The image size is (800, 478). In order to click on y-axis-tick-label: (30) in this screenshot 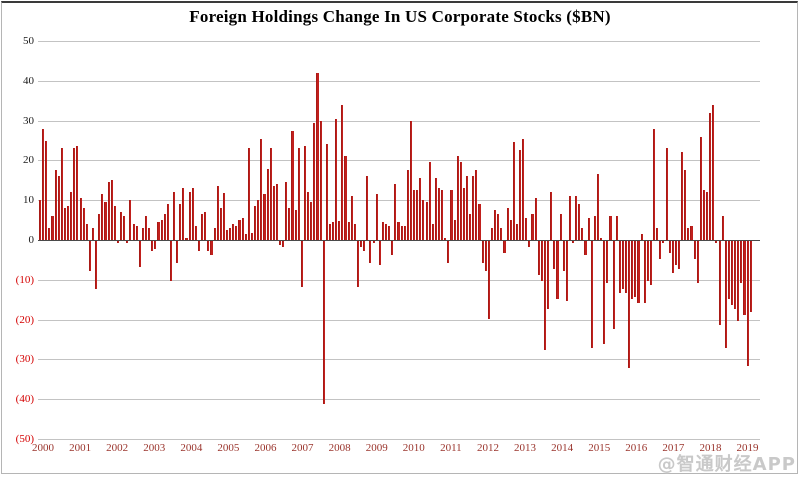, I will do `click(24, 359)`.